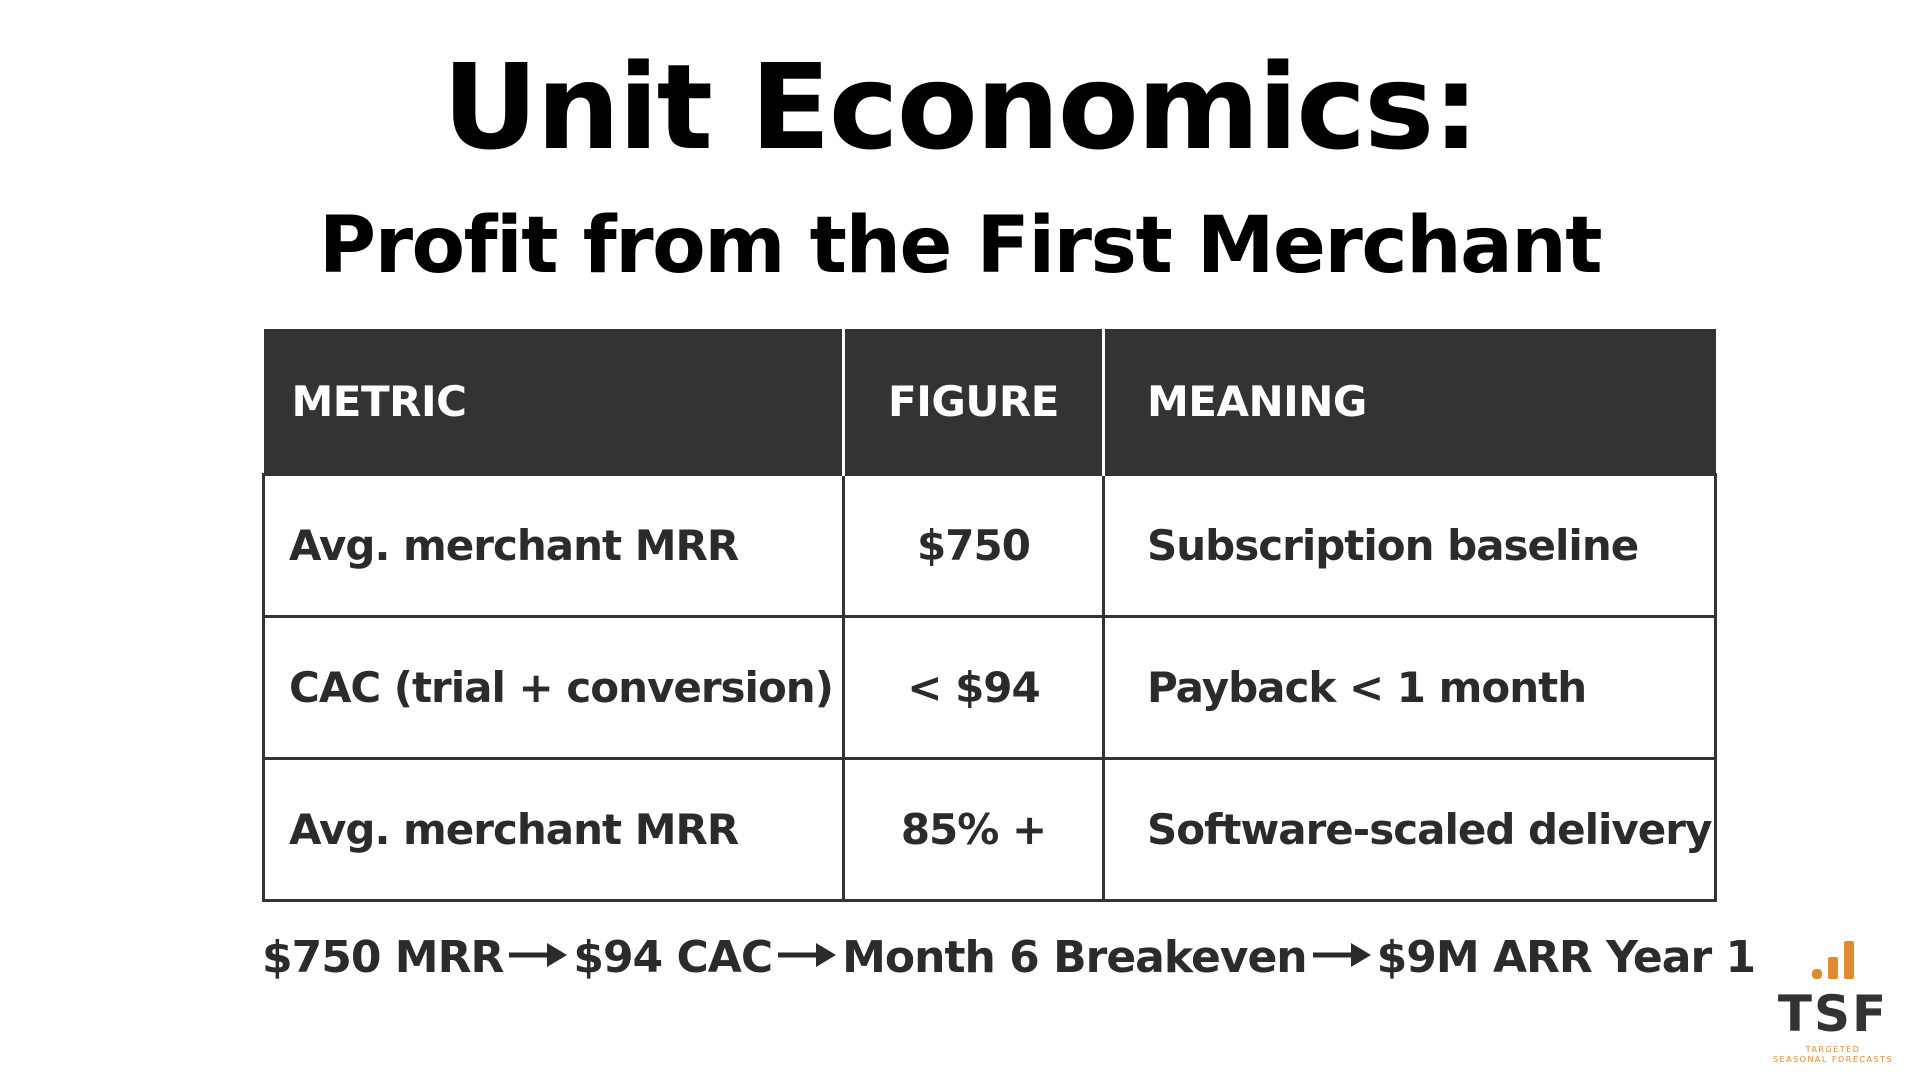 Image resolution: width=1920 pixels, height=1080 pixels. I want to click on cell-metric: CAC (trial + conversion), so click(553, 687).